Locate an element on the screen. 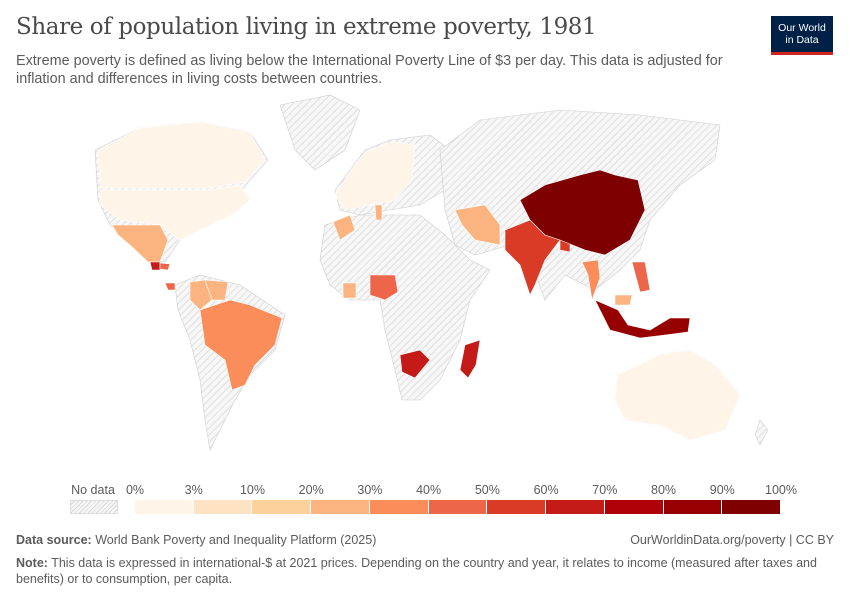 The image size is (850, 600). legend-no-data-swatch is located at coordinates (94, 507).